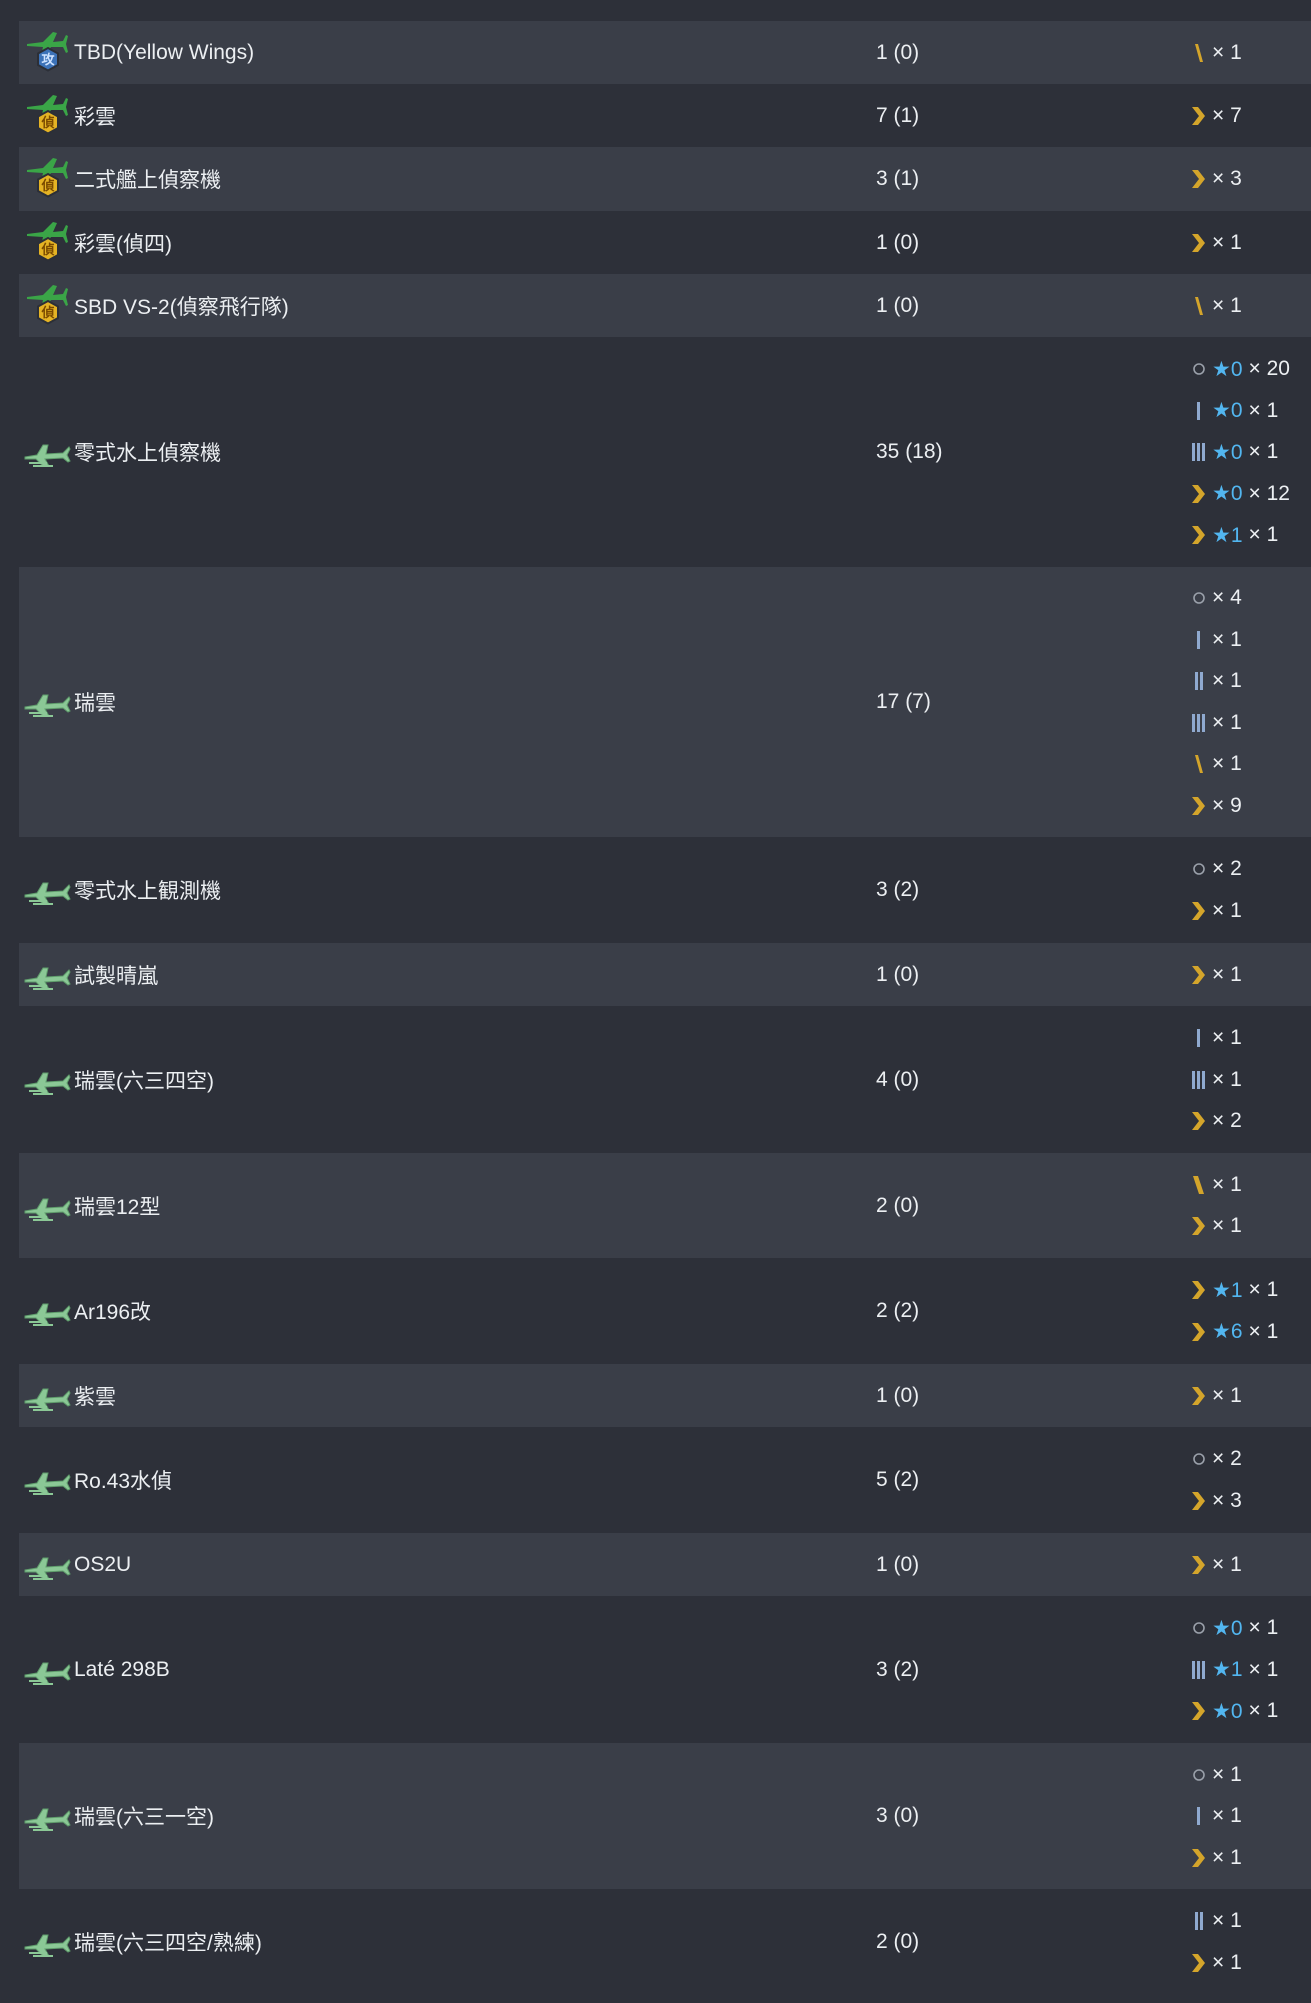 The image size is (1311, 2003). What do you see at coordinates (447, 1480) in the screenshot?
I see `equipment-name-cell: Ro.43水偵` at bounding box center [447, 1480].